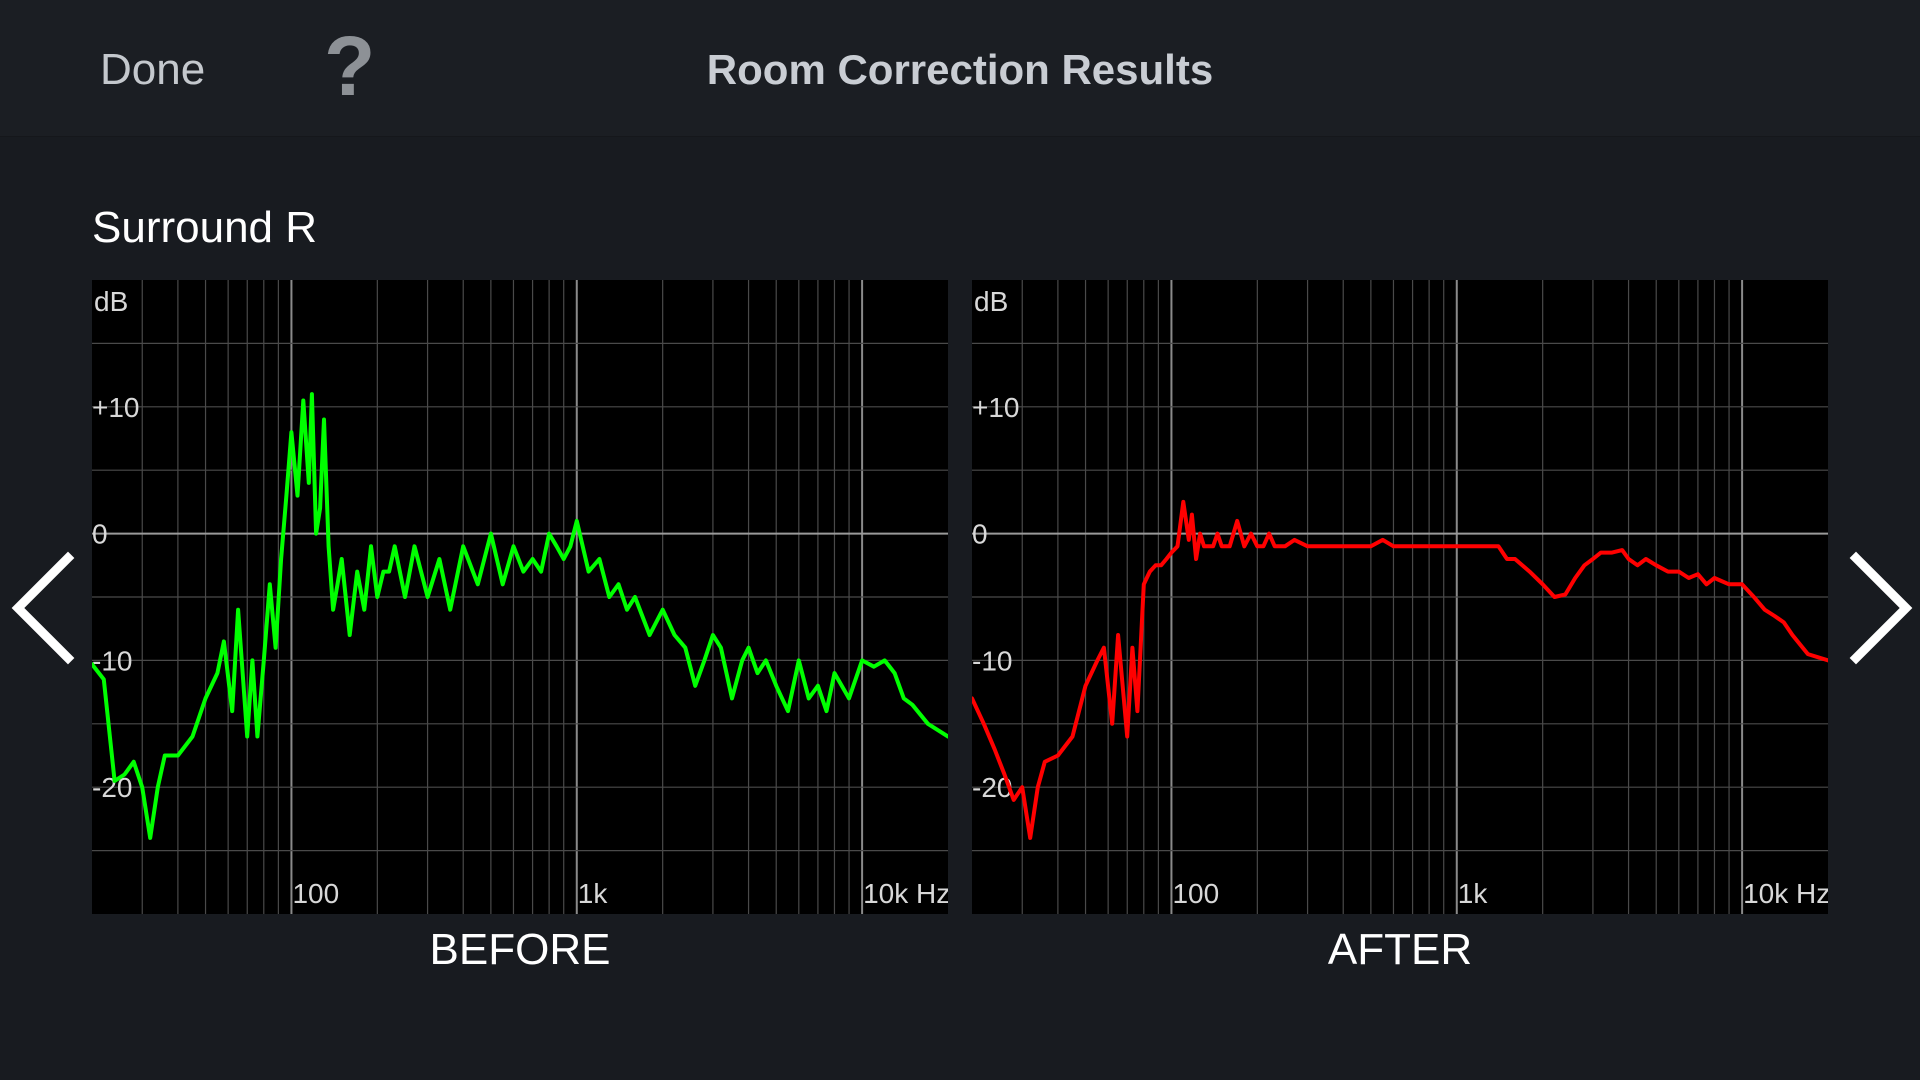 This screenshot has width=1920, height=1080. What do you see at coordinates (593, 893) in the screenshot?
I see `before-xtick-label: 1k` at bounding box center [593, 893].